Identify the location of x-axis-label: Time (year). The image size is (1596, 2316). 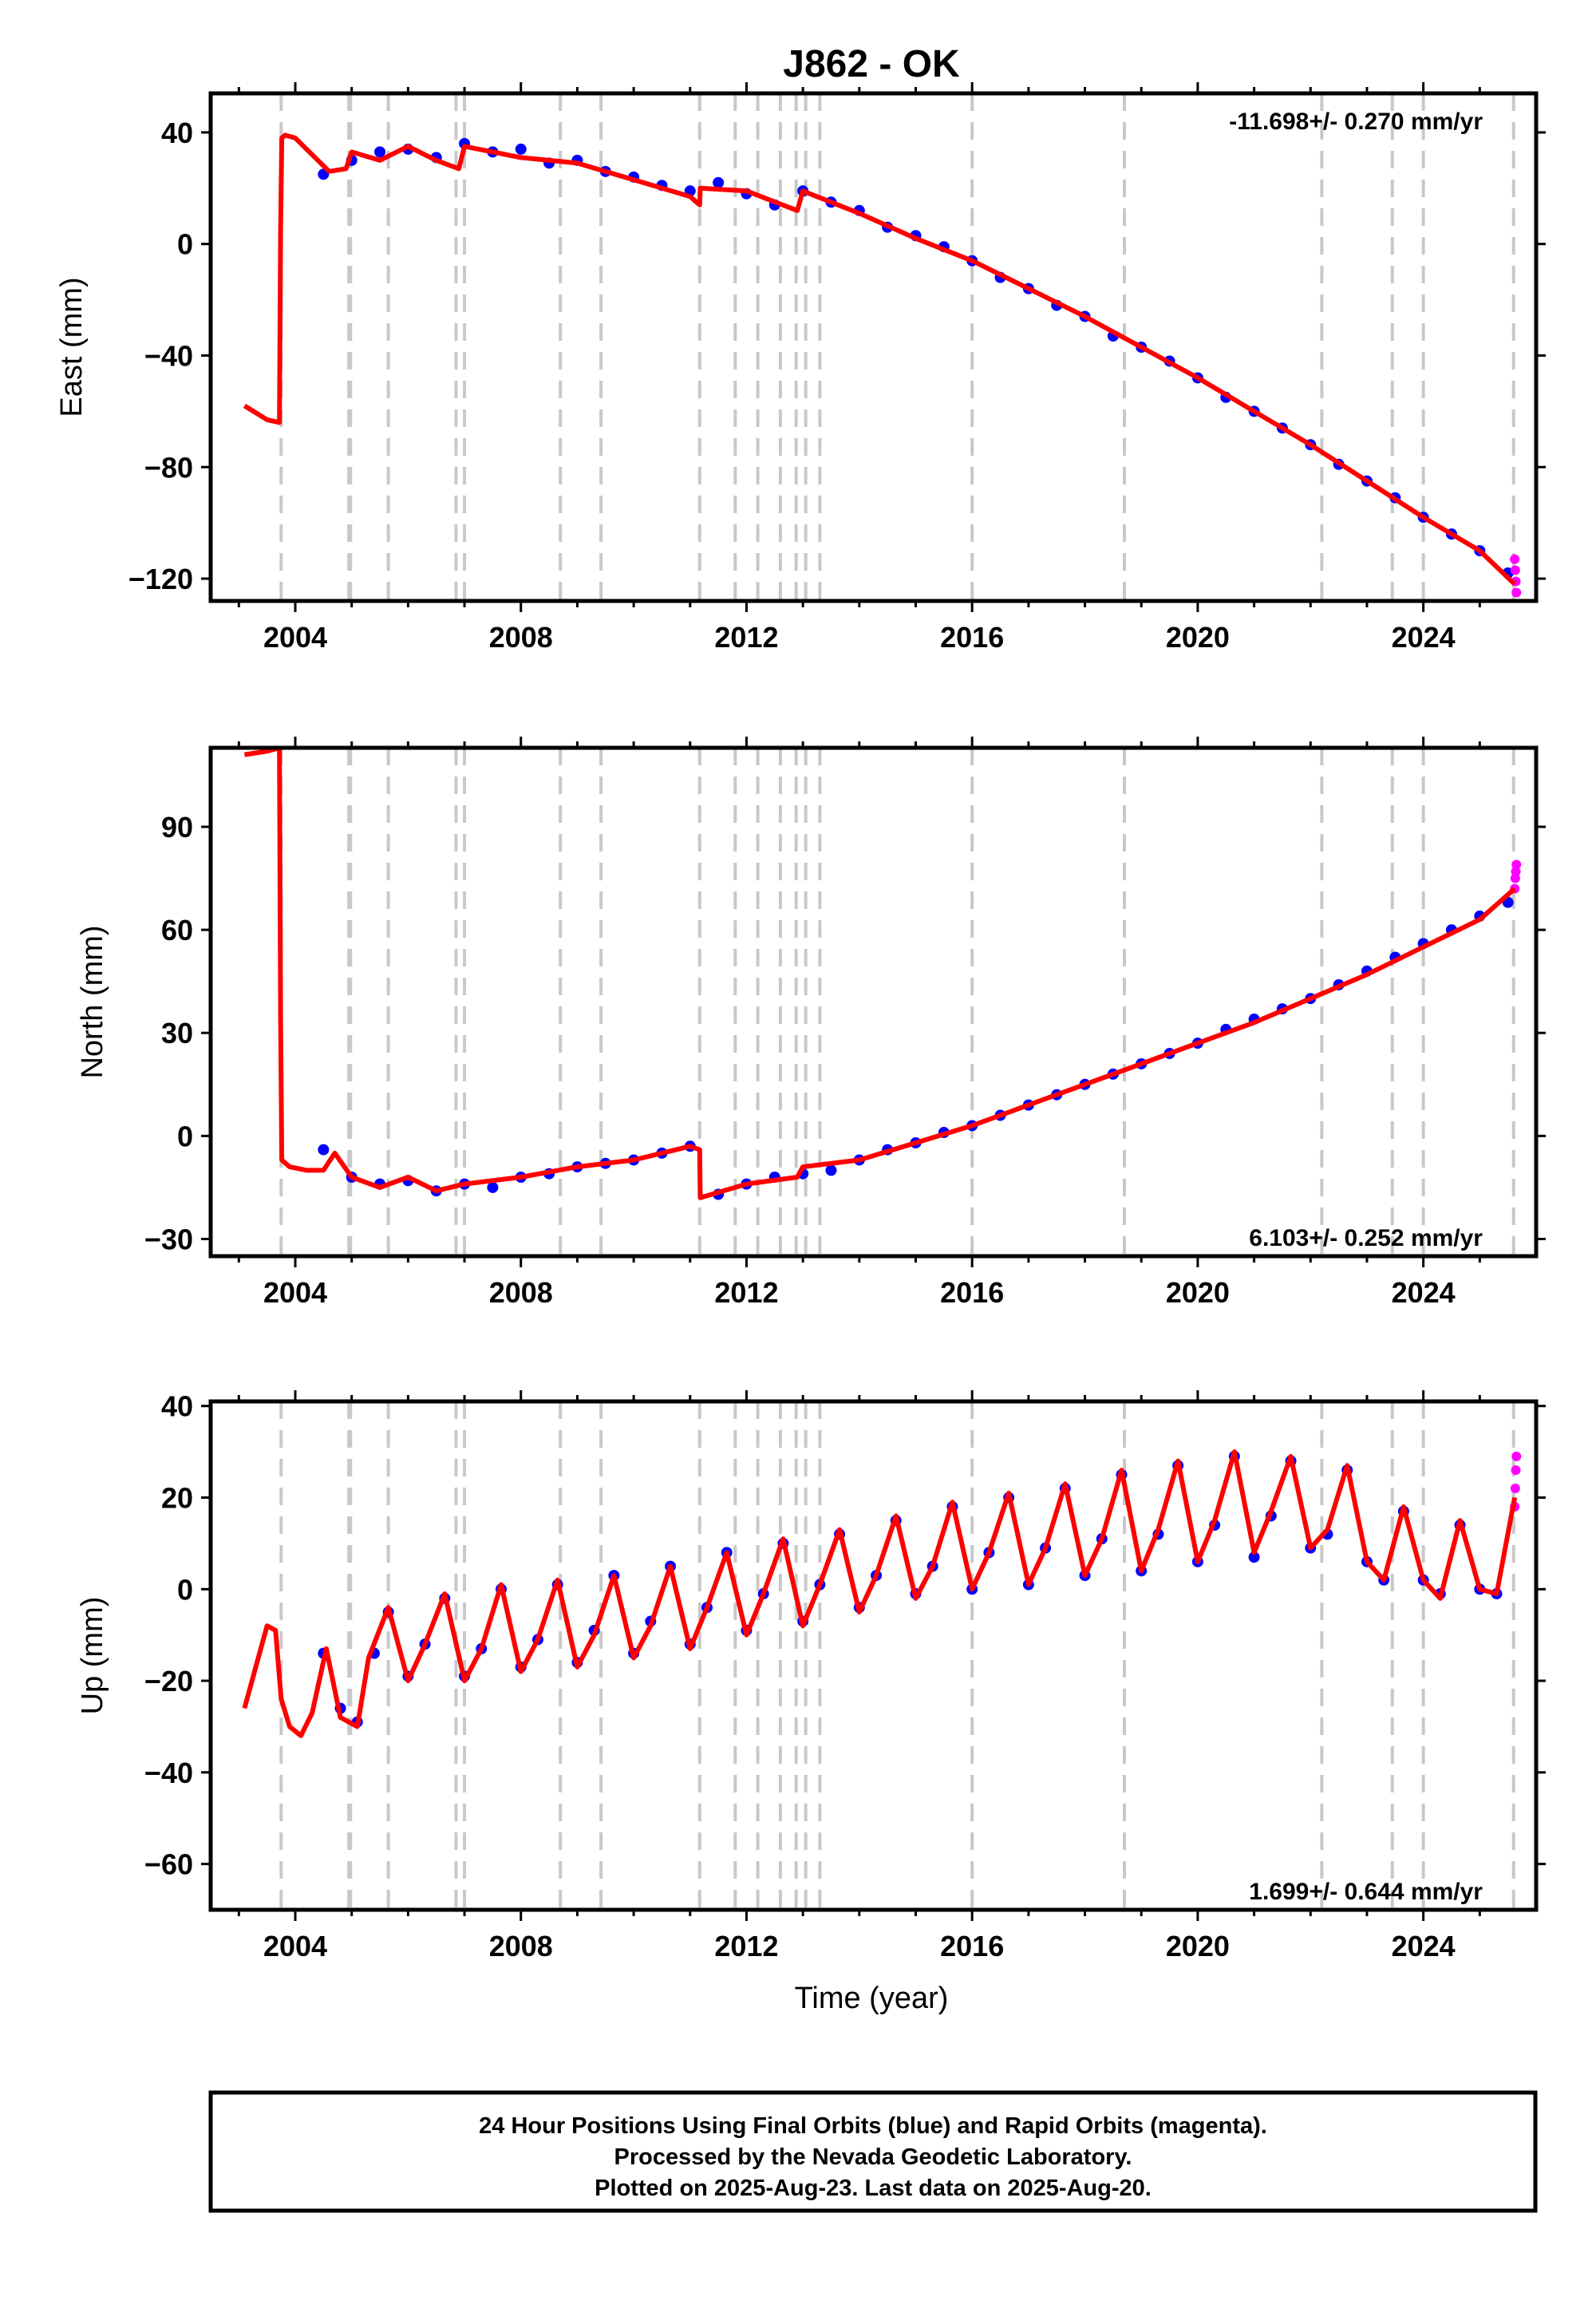
(872, 1998).